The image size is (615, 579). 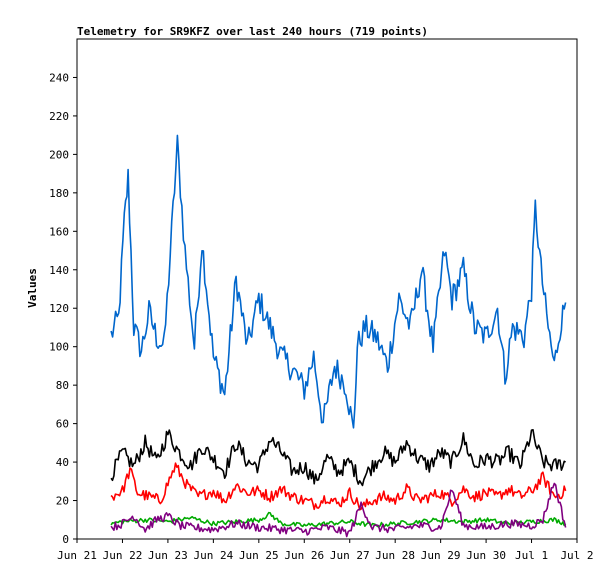 I want to click on x-tick-label: Jul 2, so click(x=576, y=555).